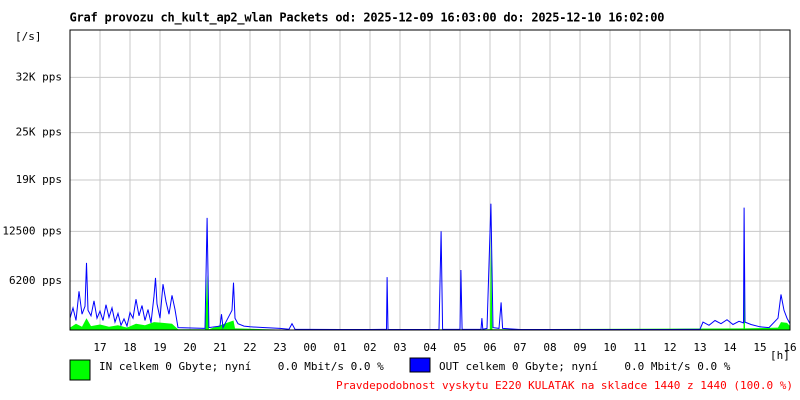 The height and width of the screenshot is (400, 800). Describe the element at coordinates (35, 280) in the screenshot. I see `y-tick-label: 6200 pps` at that location.